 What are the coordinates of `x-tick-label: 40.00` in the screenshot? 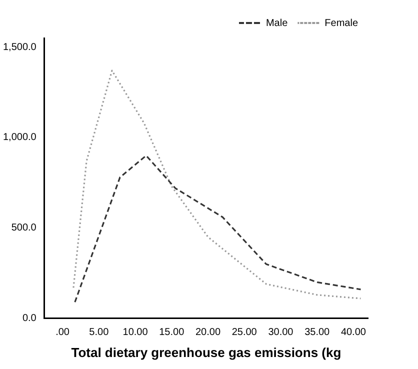 It's located at (353, 332).